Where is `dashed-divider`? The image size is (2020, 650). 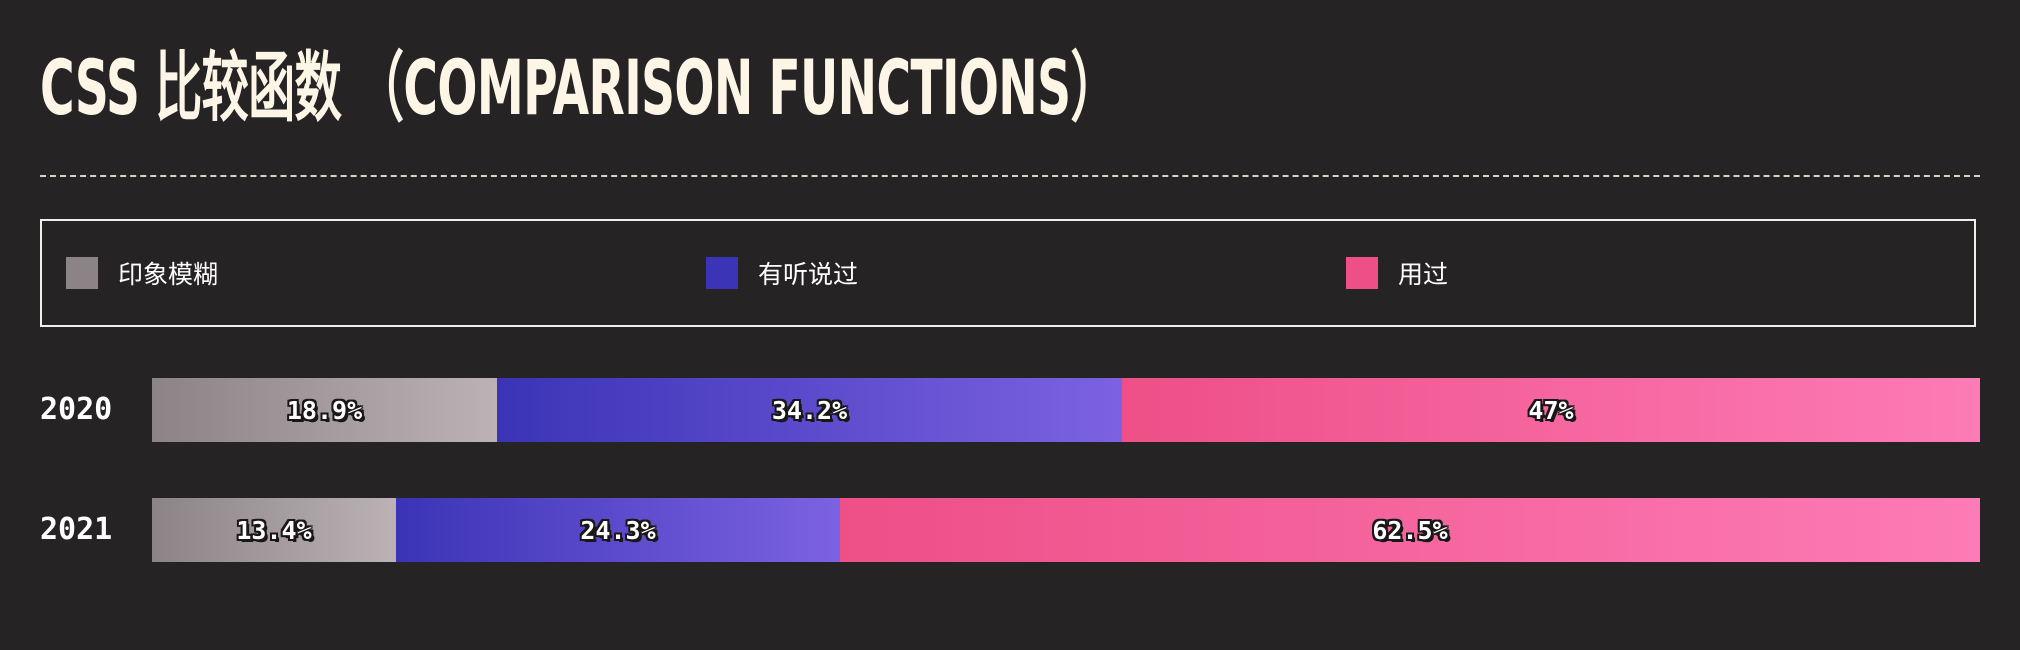 dashed-divider is located at coordinates (1010, 176).